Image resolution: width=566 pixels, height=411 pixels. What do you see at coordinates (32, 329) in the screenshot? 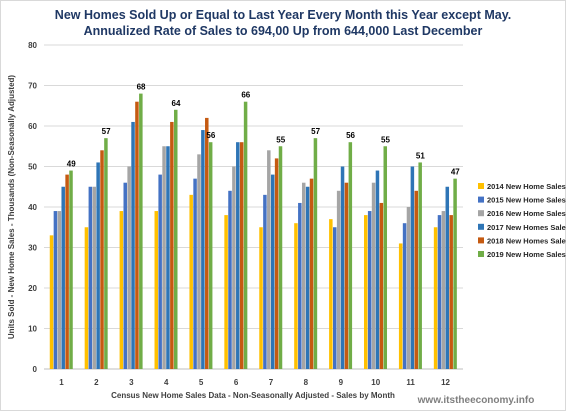
I see `y-tick-label: 10` at bounding box center [32, 329].